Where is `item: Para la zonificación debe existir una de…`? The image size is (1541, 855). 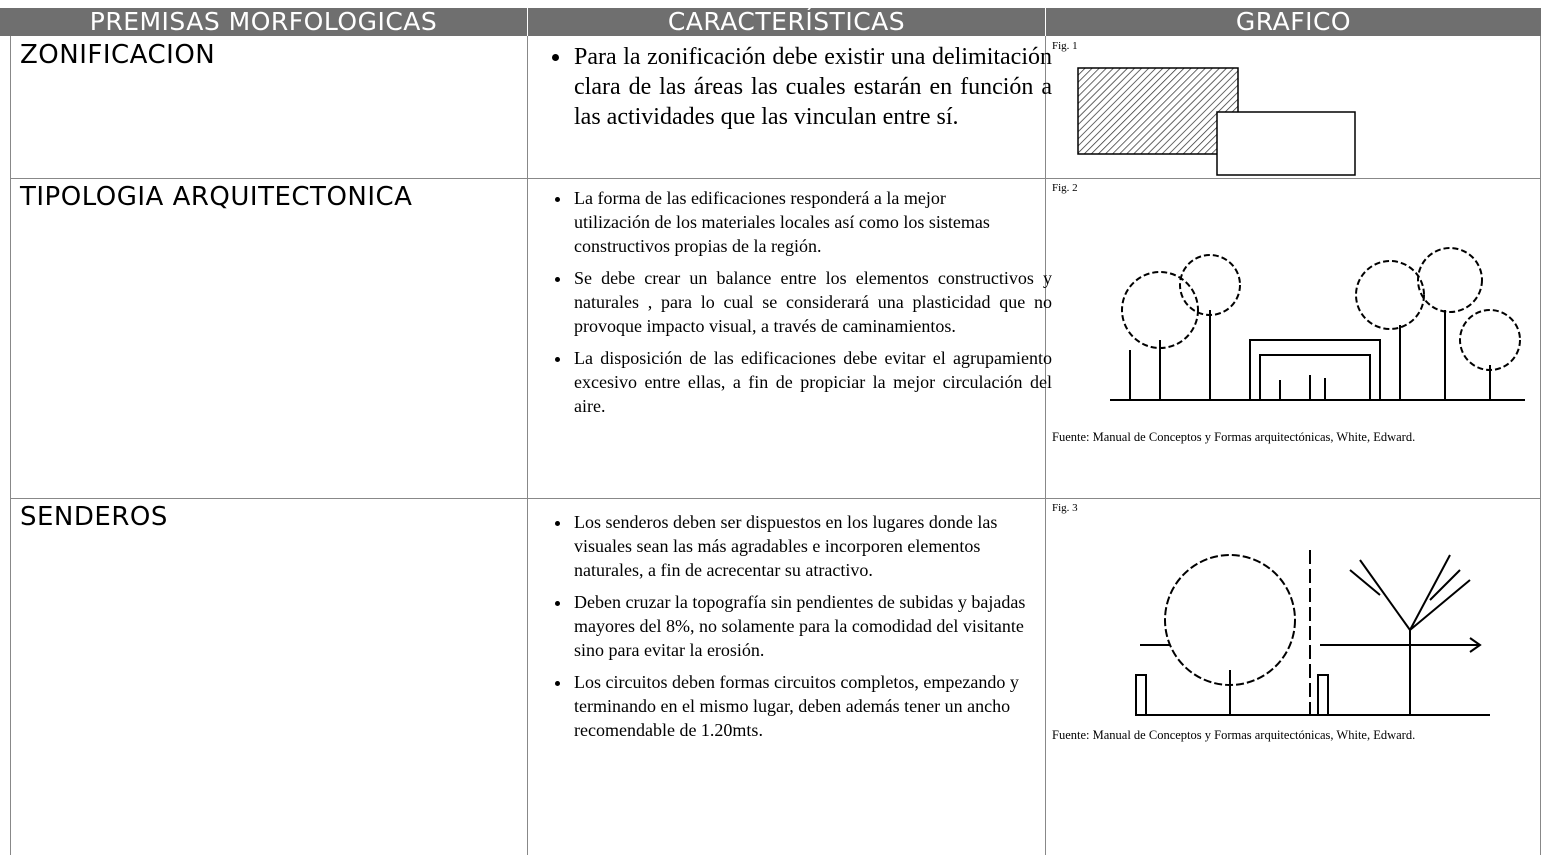
item: Para la zonificación debe existir una de… is located at coordinates (812, 87).